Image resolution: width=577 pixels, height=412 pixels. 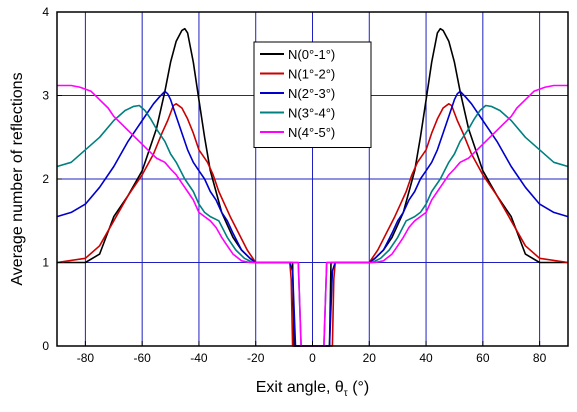 I want to click on x-axis-label-unit: (°), so click(x=359, y=387).